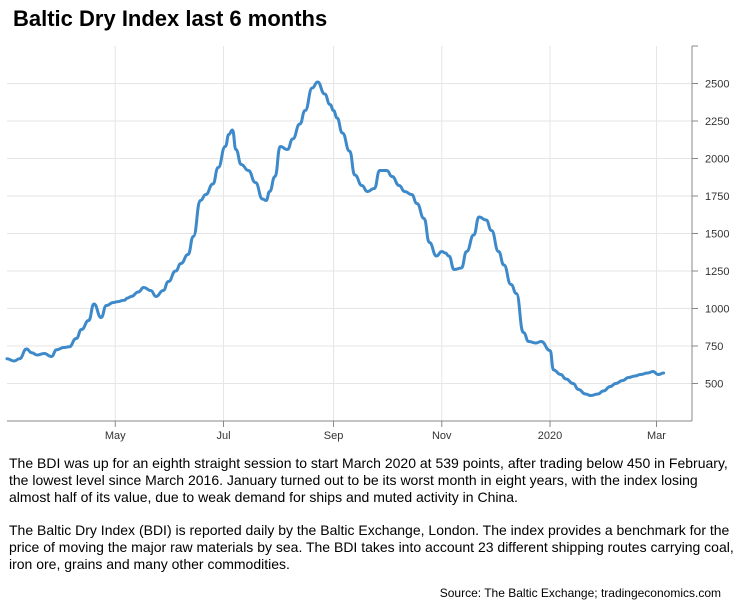  I want to click on y-tick-label: 1000, so click(717, 310).